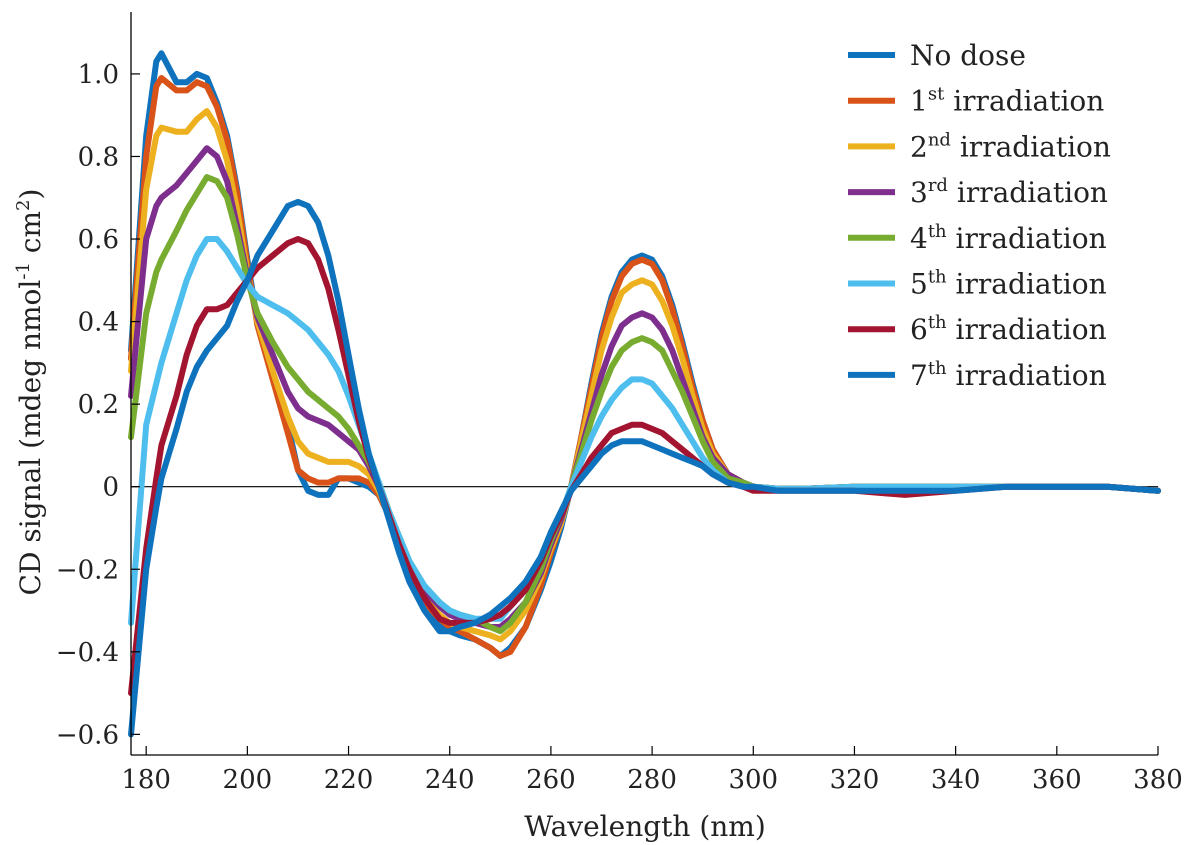  I want to click on legend-label-4: 3rd irradiation, so click(1009, 192).